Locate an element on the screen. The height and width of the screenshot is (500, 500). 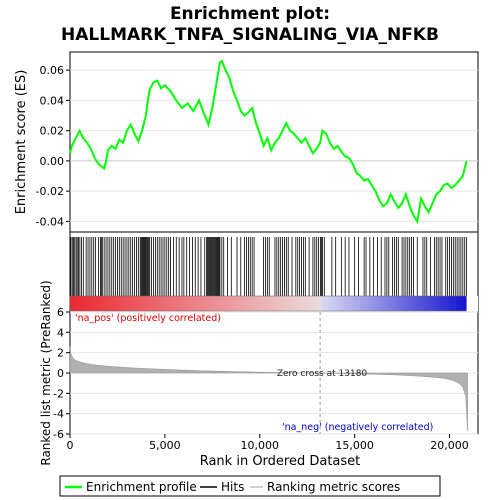
metric-y-tick-label: -6 is located at coordinates (58, 434).